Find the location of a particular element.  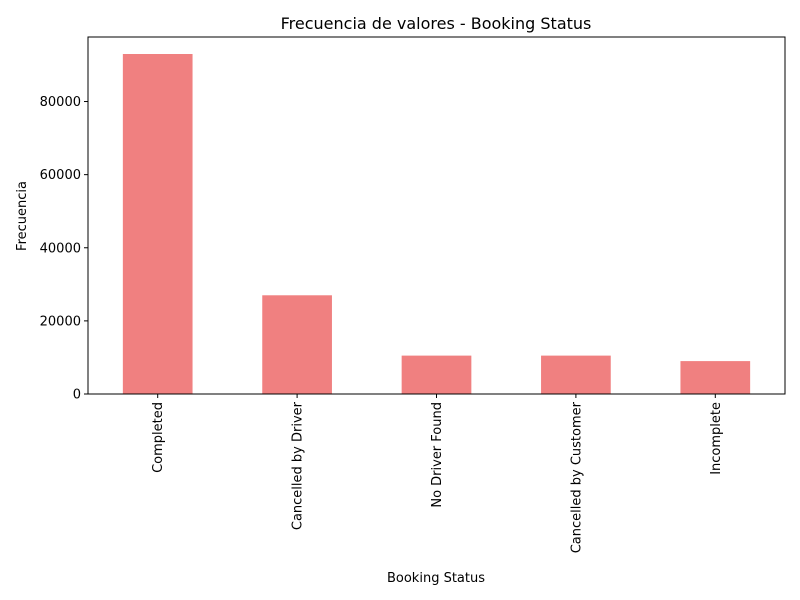

bar-cancelled-by-driver is located at coordinates (297, 344).